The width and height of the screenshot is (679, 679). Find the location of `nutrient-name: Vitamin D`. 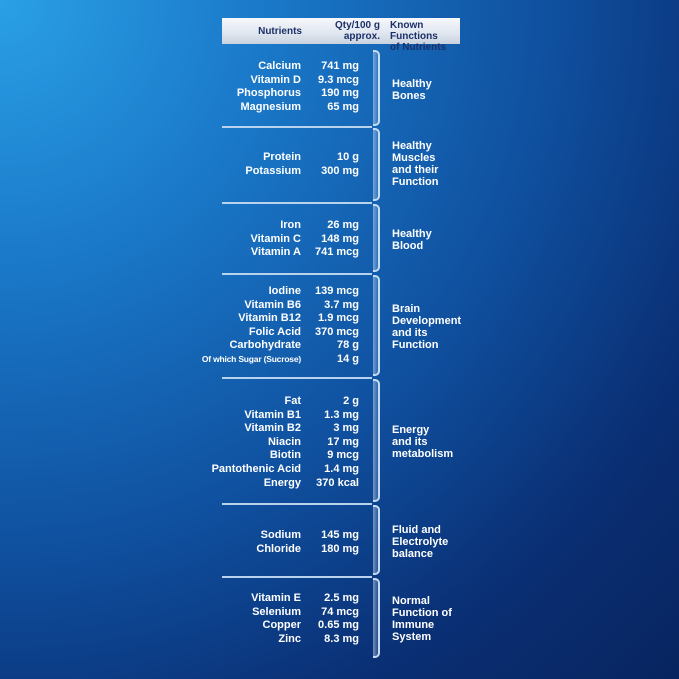

nutrient-name: Vitamin D is located at coordinates (275, 79).